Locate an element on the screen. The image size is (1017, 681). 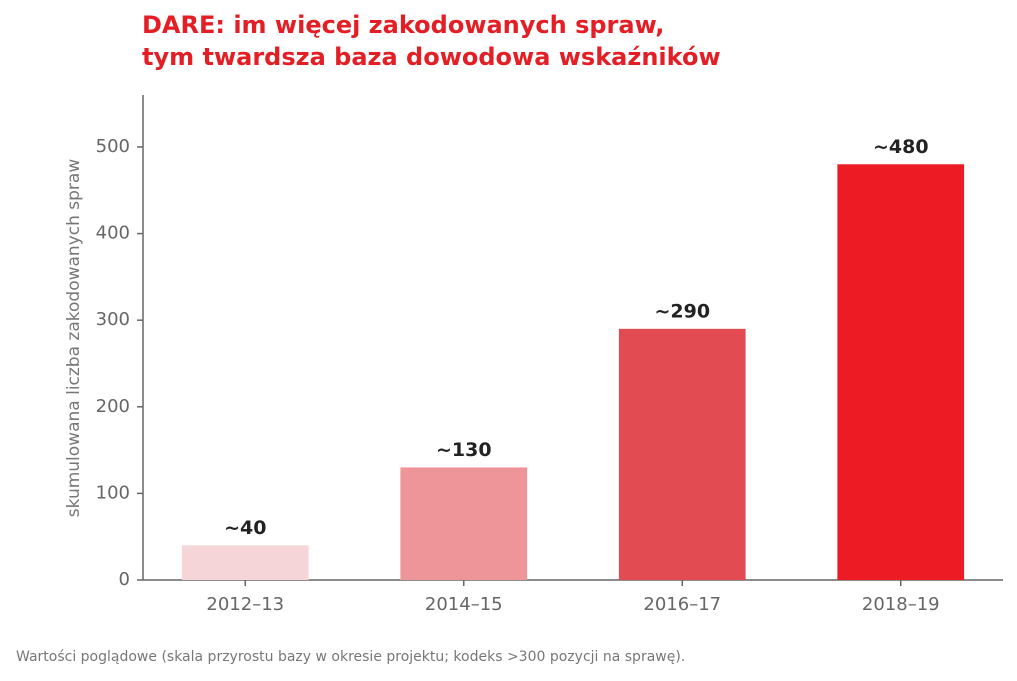
y-axis-label: skumulowana liczba zakodowanych spraw is located at coordinates (74, 338).